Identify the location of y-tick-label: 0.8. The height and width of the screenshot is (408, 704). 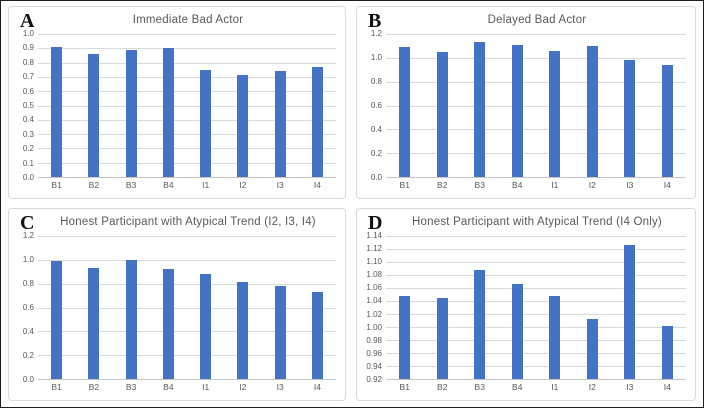
(376, 81).